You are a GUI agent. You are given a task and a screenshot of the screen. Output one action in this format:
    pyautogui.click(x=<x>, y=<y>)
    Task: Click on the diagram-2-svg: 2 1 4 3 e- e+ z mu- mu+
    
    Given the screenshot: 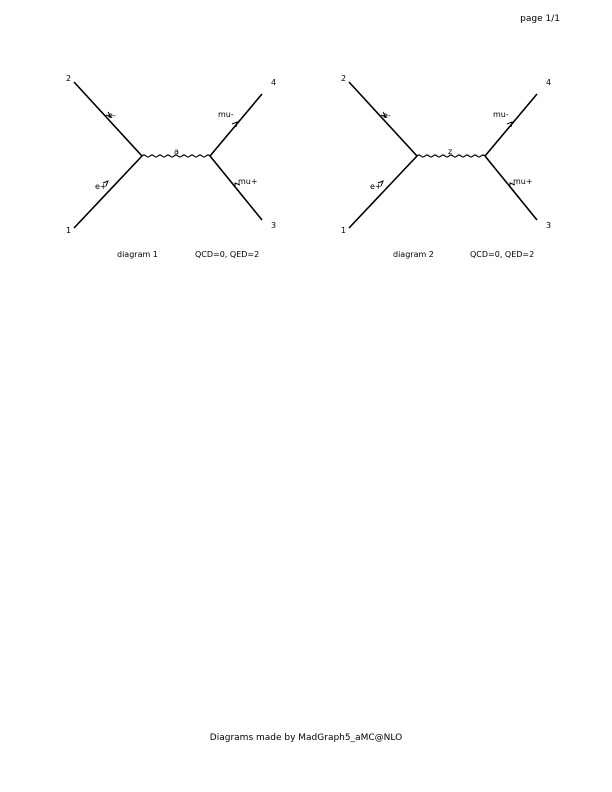 What is the action you would take?
    pyautogui.click(x=446, y=154)
    